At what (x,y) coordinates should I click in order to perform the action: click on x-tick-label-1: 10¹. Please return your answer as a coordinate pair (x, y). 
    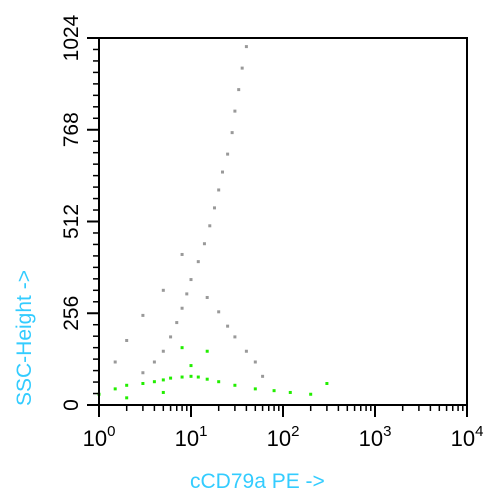
    Looking at the image, I should click on (191, 437).